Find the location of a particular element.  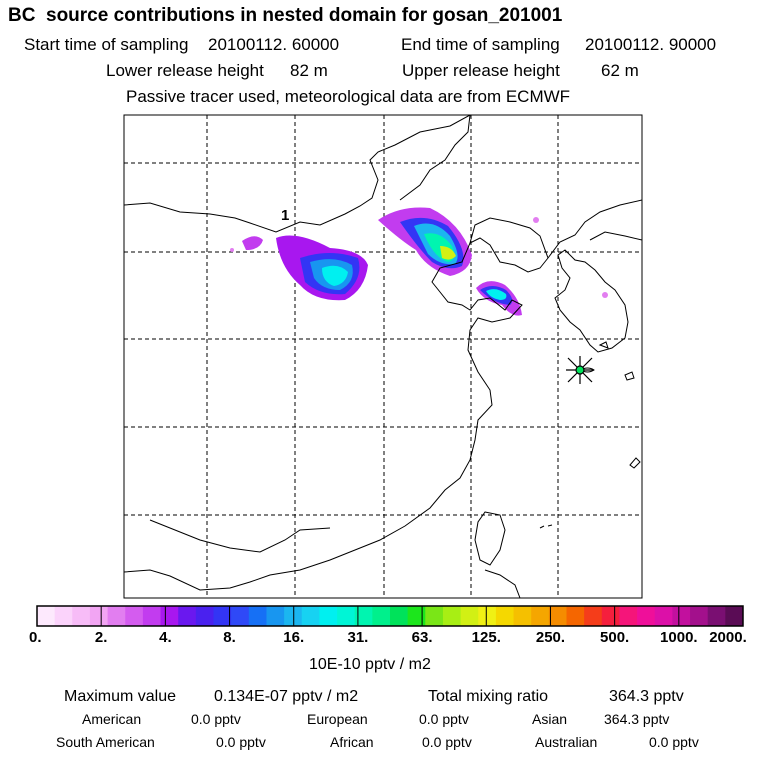

colorbar-tick-label: 31. is located at coordinates (358, 637).